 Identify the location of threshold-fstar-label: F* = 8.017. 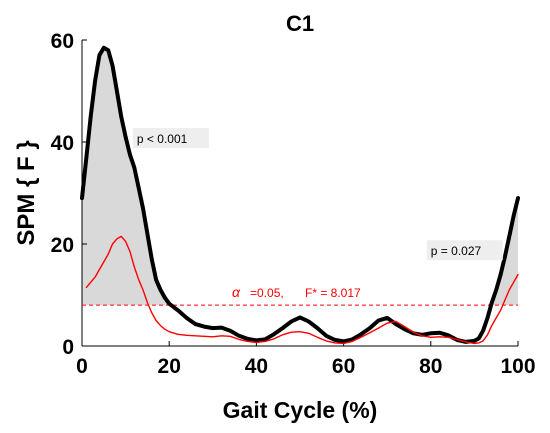
(333, 293).